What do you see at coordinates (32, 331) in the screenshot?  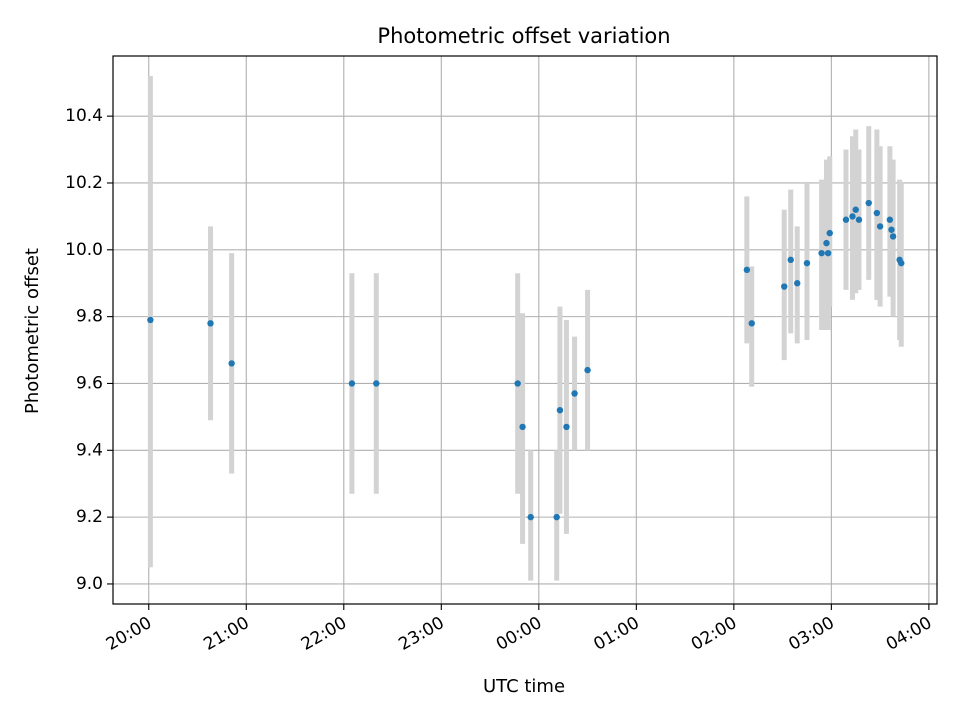 I see `y-axis-label: Photometric offset` at bounding box center [32, 331].